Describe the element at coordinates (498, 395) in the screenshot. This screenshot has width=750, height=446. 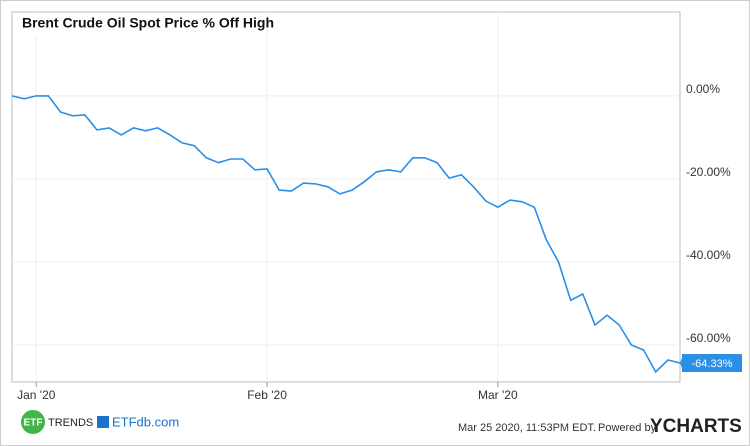
I see `x-tick-label: Mar '20` at that location.